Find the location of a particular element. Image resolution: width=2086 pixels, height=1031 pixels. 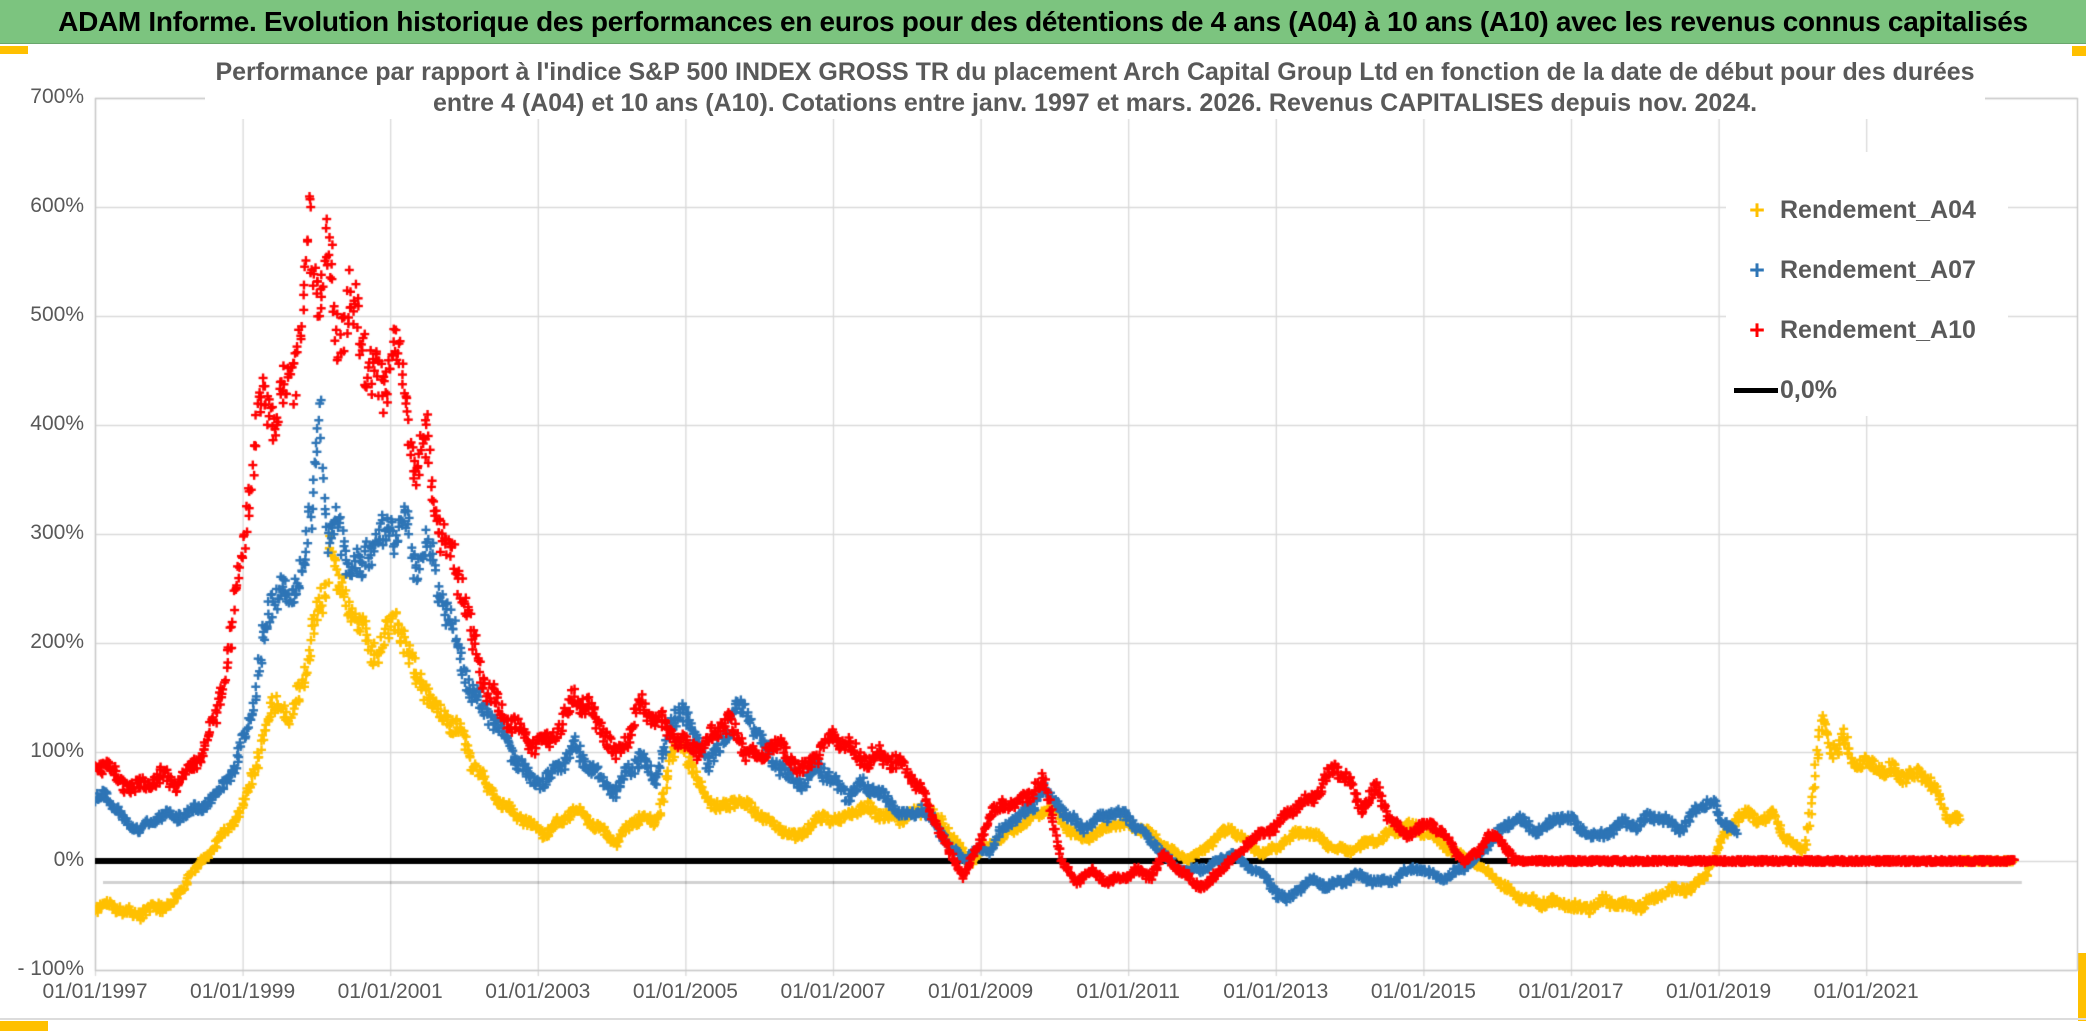

legend-item-label: 0,0% is located at coordinates (1808, 389).